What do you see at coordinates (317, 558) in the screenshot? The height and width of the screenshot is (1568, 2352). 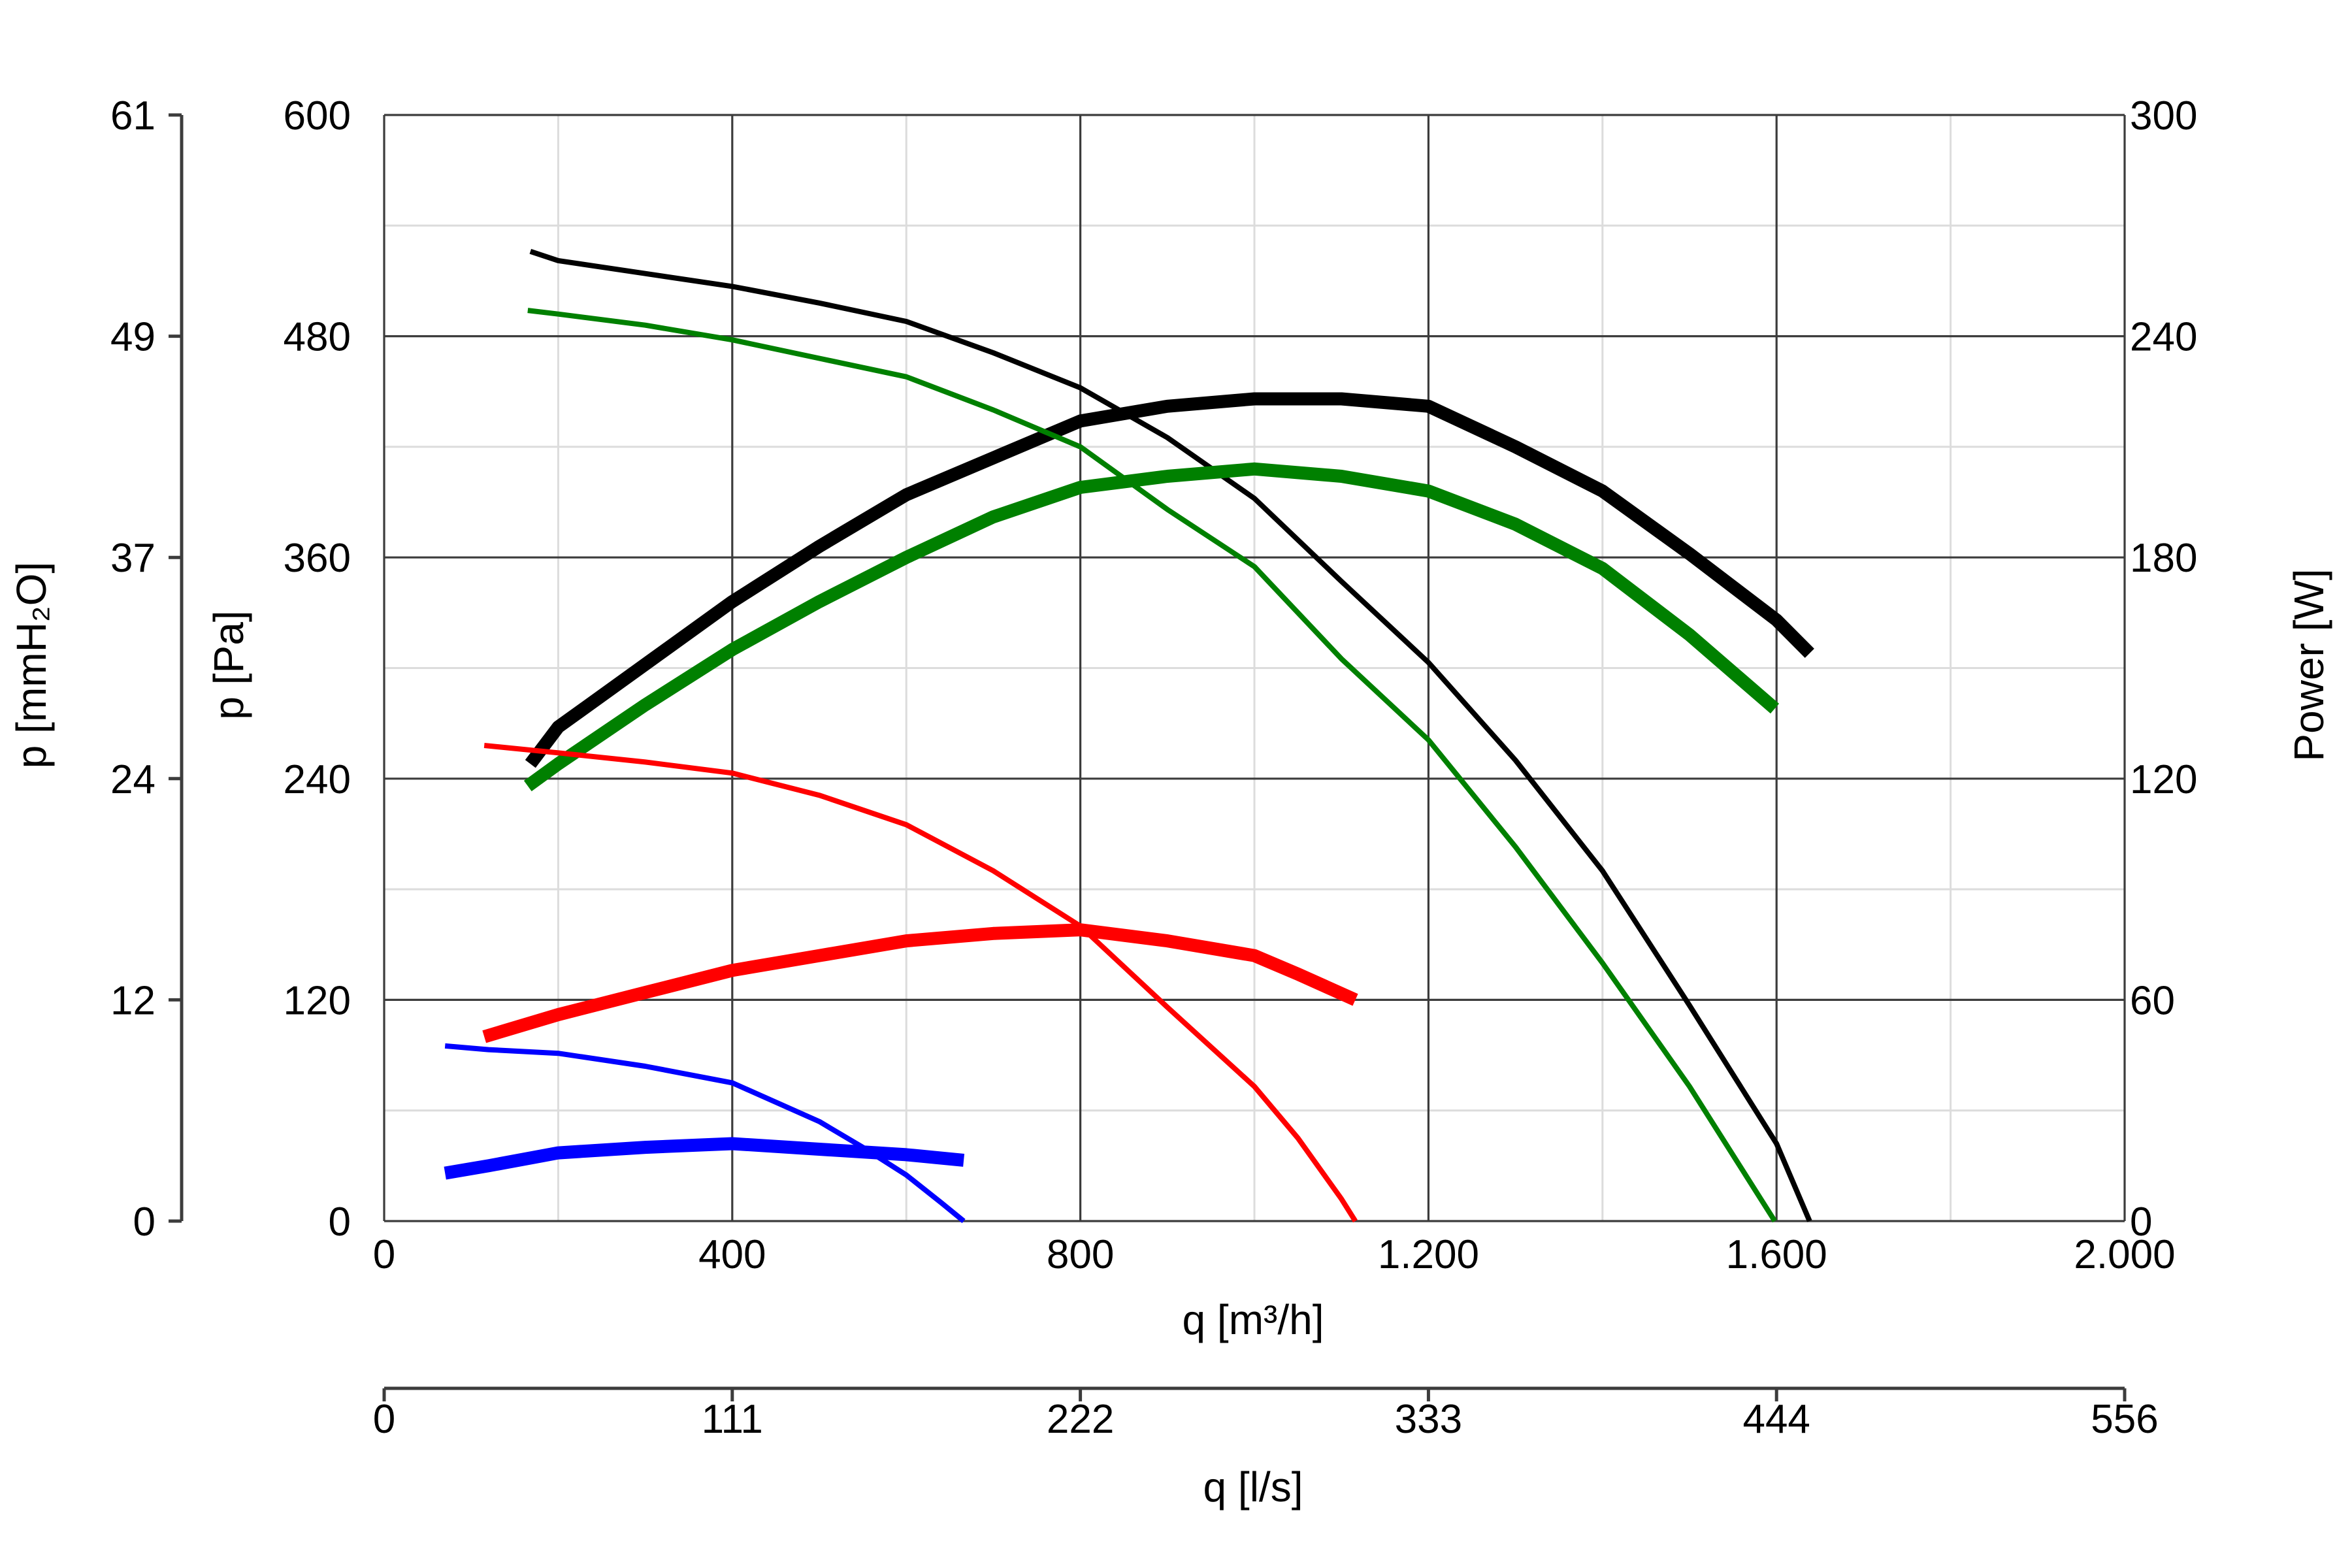 I see `y-left-tick-label: 360` at bounding box center [317, 558].